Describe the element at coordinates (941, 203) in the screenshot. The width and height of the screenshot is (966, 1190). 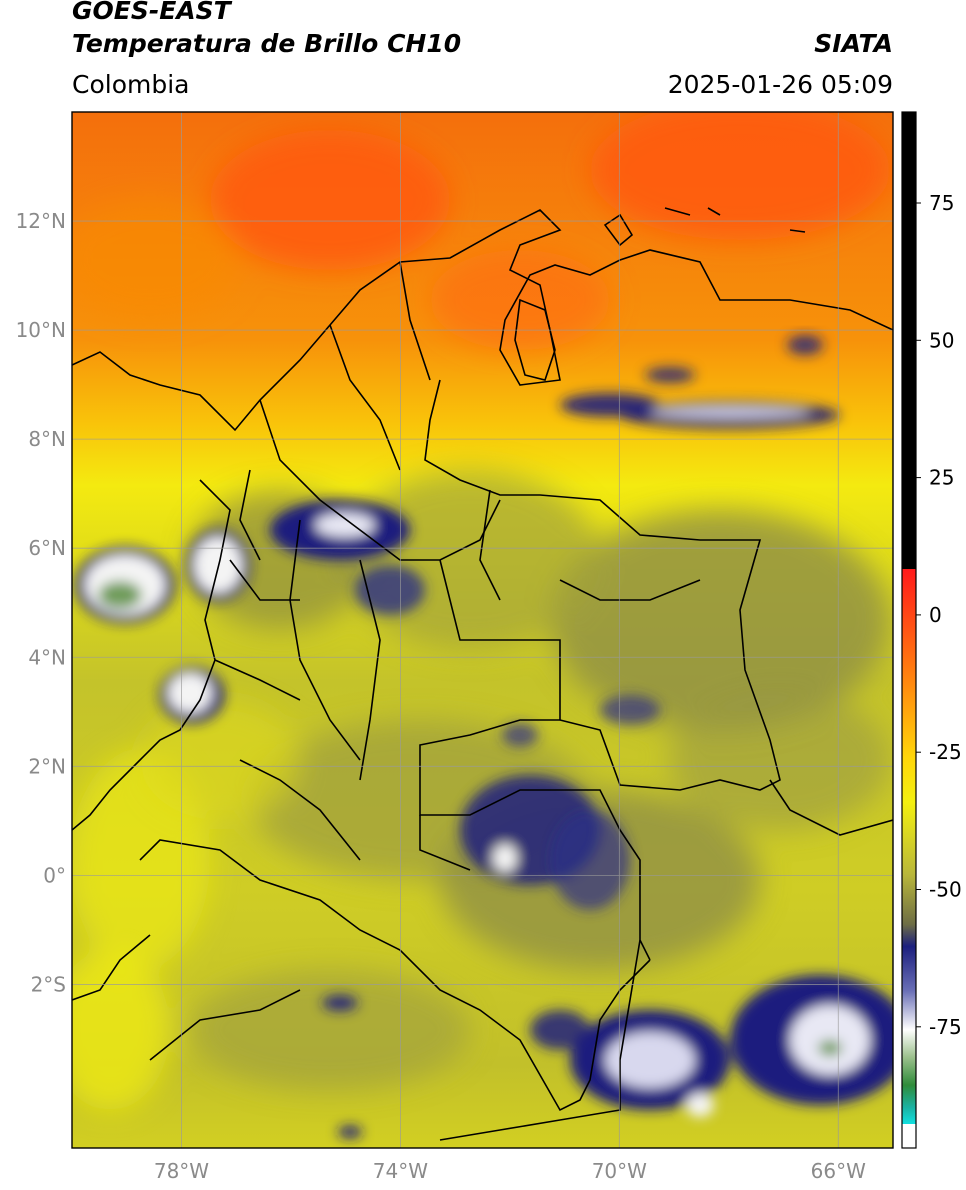
I see `colorbar-tick-label: 75` at that location.